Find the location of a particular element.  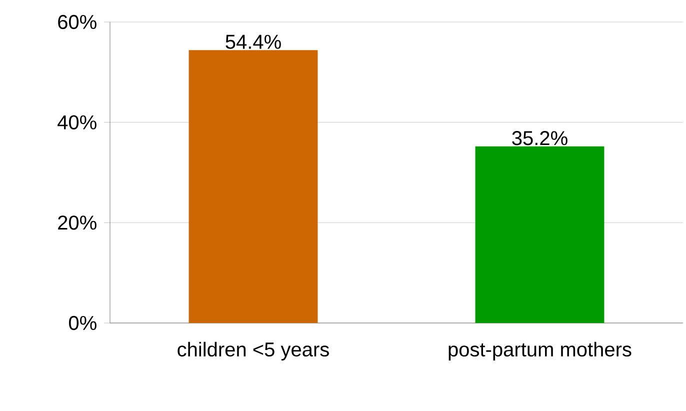

data-label: 35.2% is located at coordinates (540, 138).